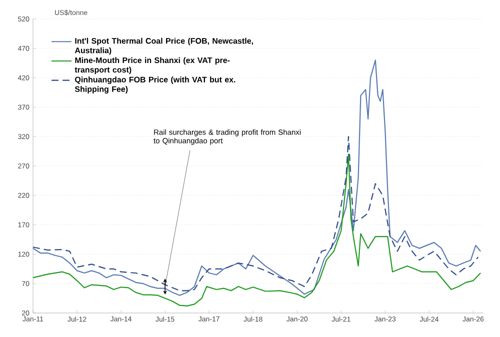 The width and height of the screenshot is (500, 337). Describe the element at coordinates (152, 65) in the screenshot. I see `legend-label: Mine-Mouth Price in Shanxi (ex VAT pre-transport cost)` at that location.